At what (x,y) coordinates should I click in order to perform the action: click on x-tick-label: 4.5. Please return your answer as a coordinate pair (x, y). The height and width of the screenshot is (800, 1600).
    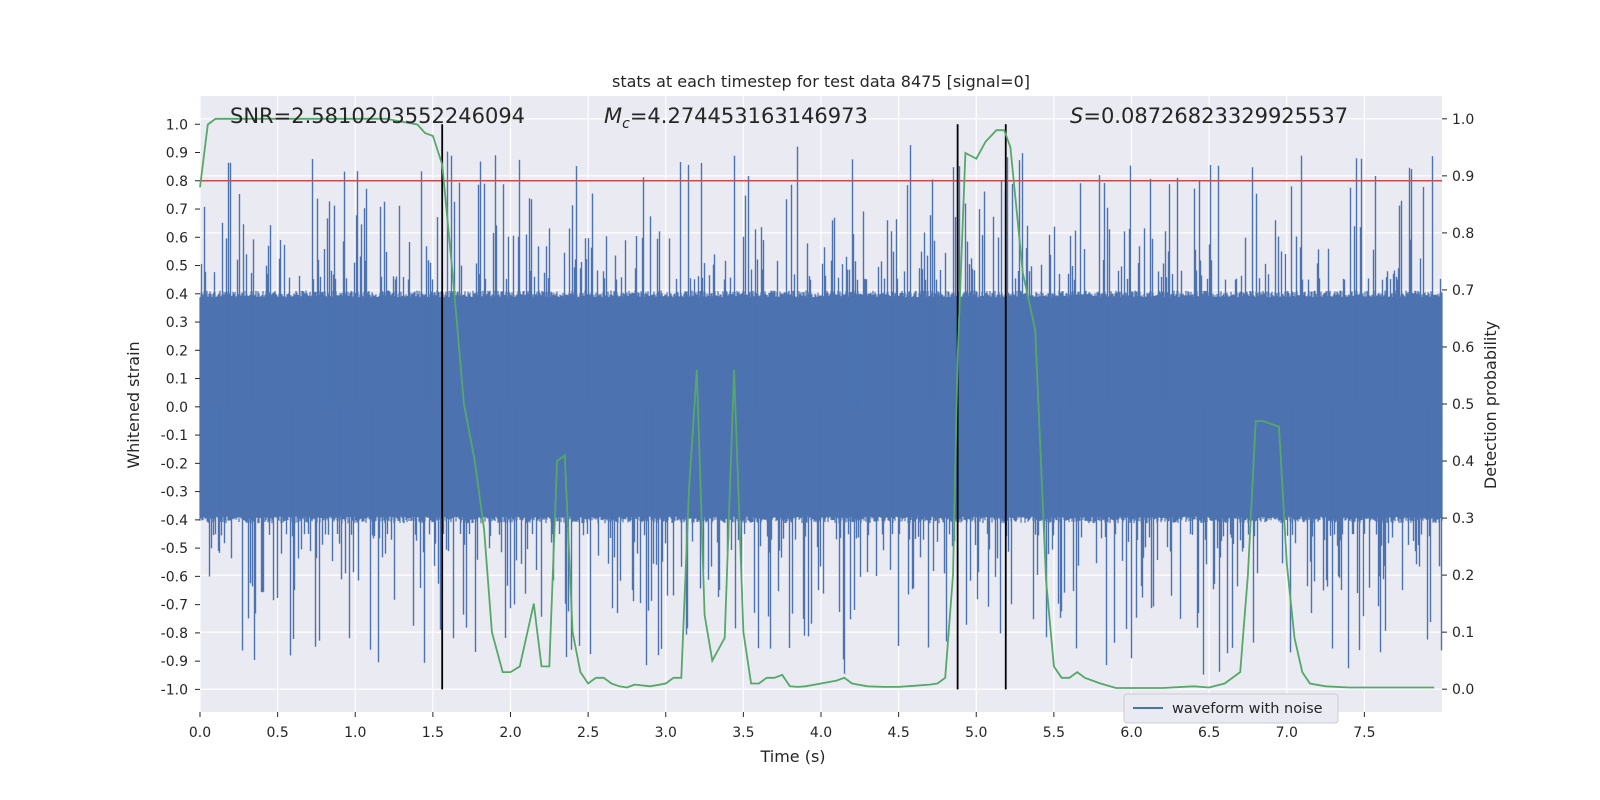
    Looking at the image, I should click on (898, 733).